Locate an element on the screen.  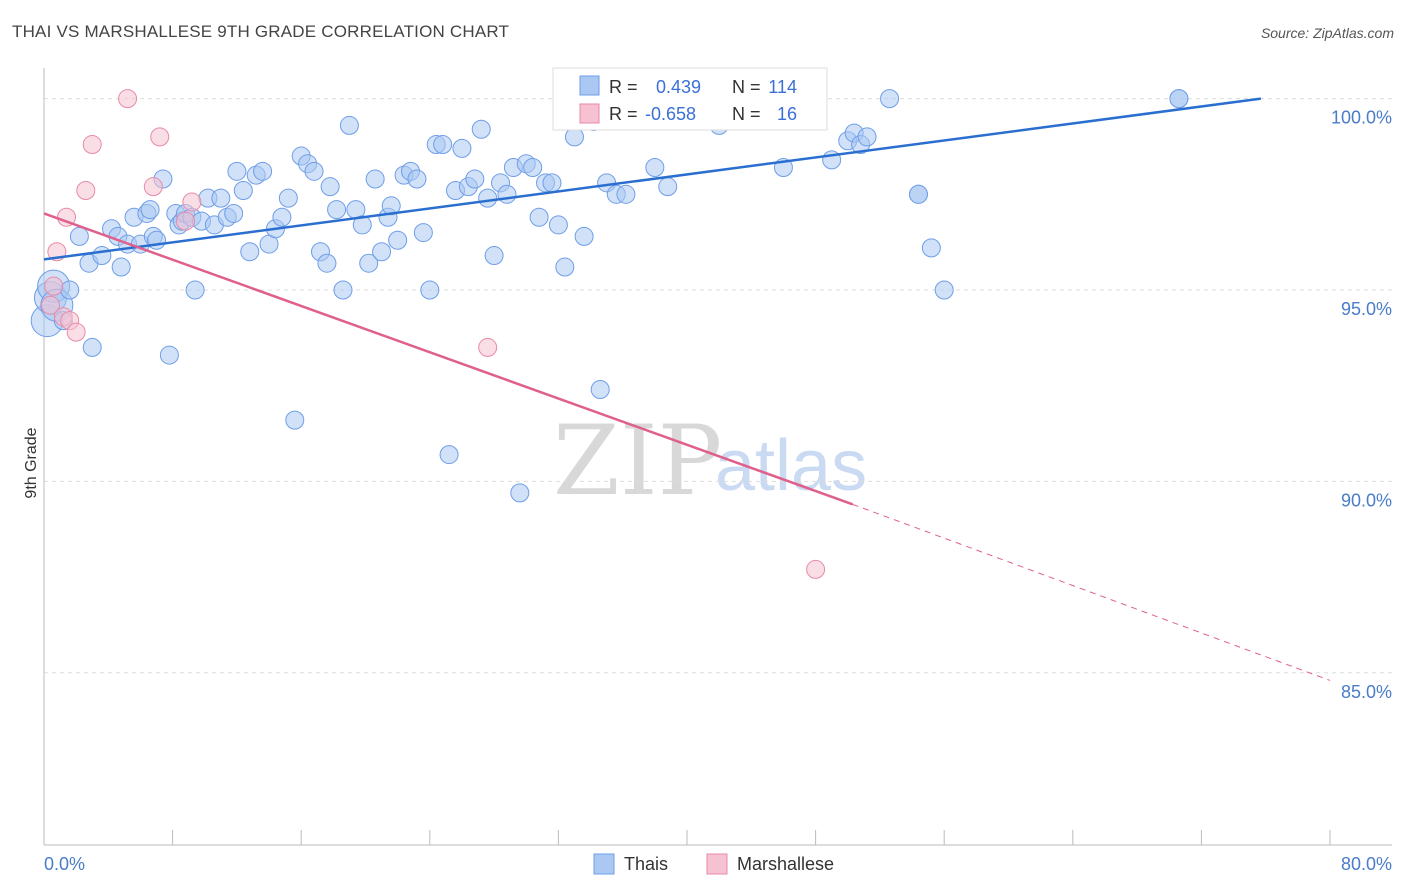
bottom-legend: Thais Marshallese is located at coordinates (713, 864).